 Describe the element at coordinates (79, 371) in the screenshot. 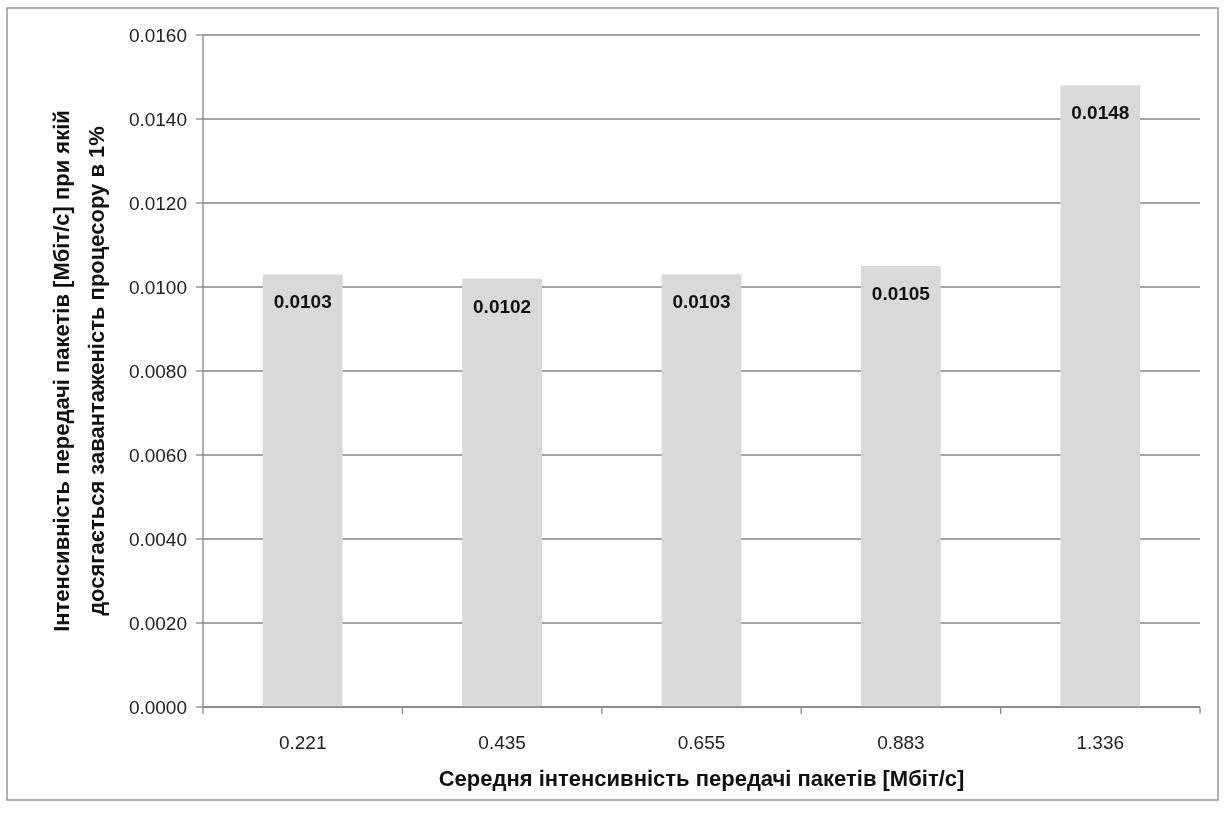

I see `y-axis-title: Інтенсивність передачі пакетів [Мбіт/с] при якій досягається завантаженість процесору в 1%` at that location.